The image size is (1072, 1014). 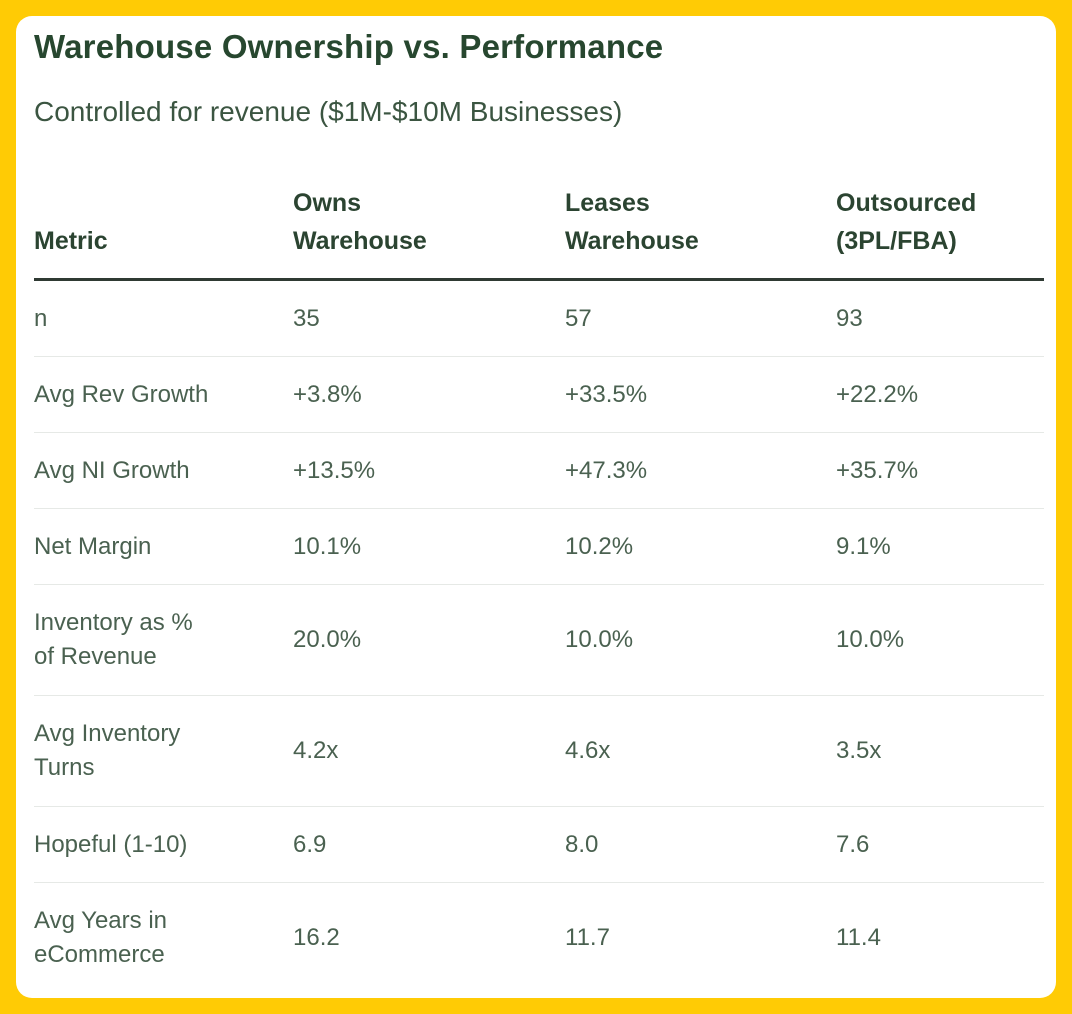 I want to click on column-header: Metric, so click(x=163, y=232).